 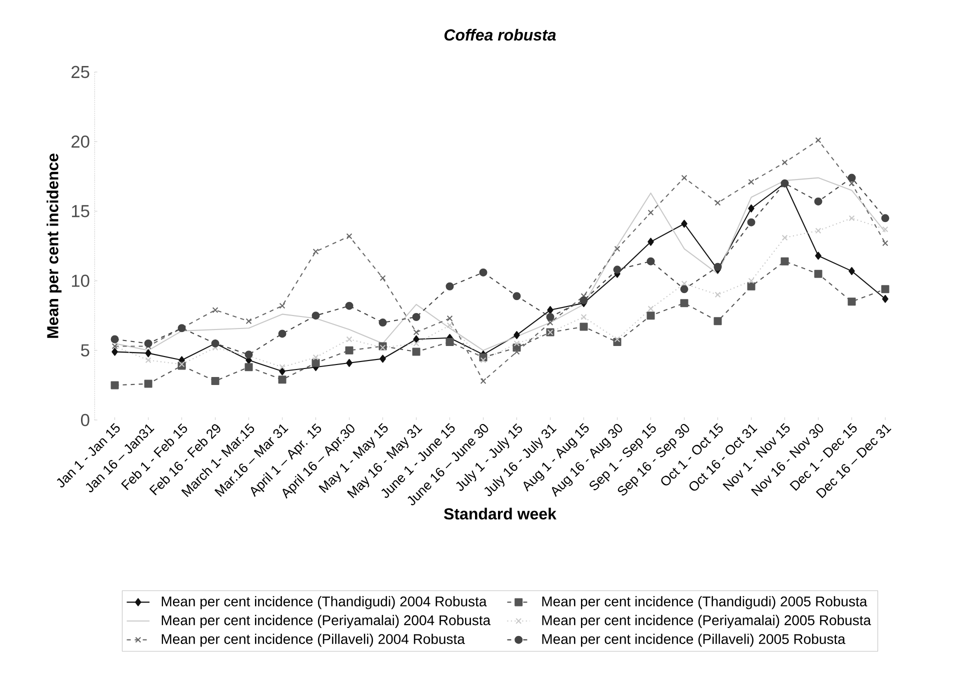 I want to click on y-tick-label: 5, so click(x=85, y=350).